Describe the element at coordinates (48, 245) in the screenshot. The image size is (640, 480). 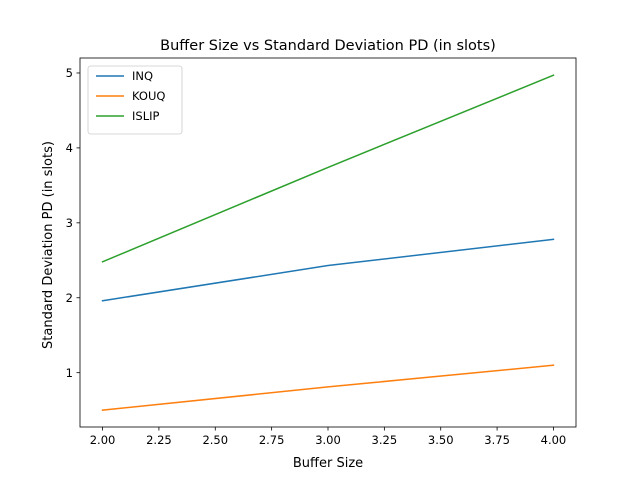
I see `y-axis-label: Standard Deviation PD (in slots)` at that location.